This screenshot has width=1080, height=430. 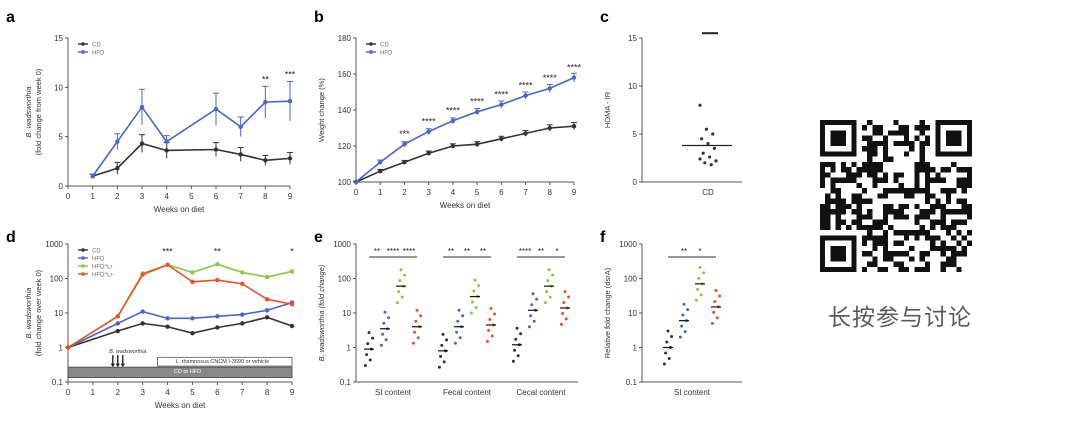 I want to click on significance-label: ****, so click(x=574, y=67).